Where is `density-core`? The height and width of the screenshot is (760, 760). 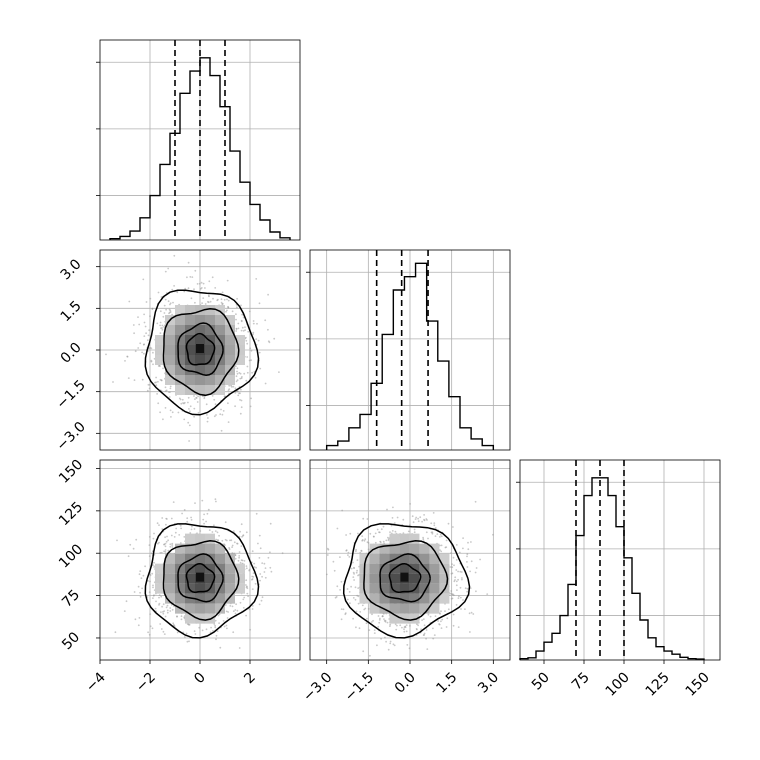
density-core is located at coordinates (200, 577).